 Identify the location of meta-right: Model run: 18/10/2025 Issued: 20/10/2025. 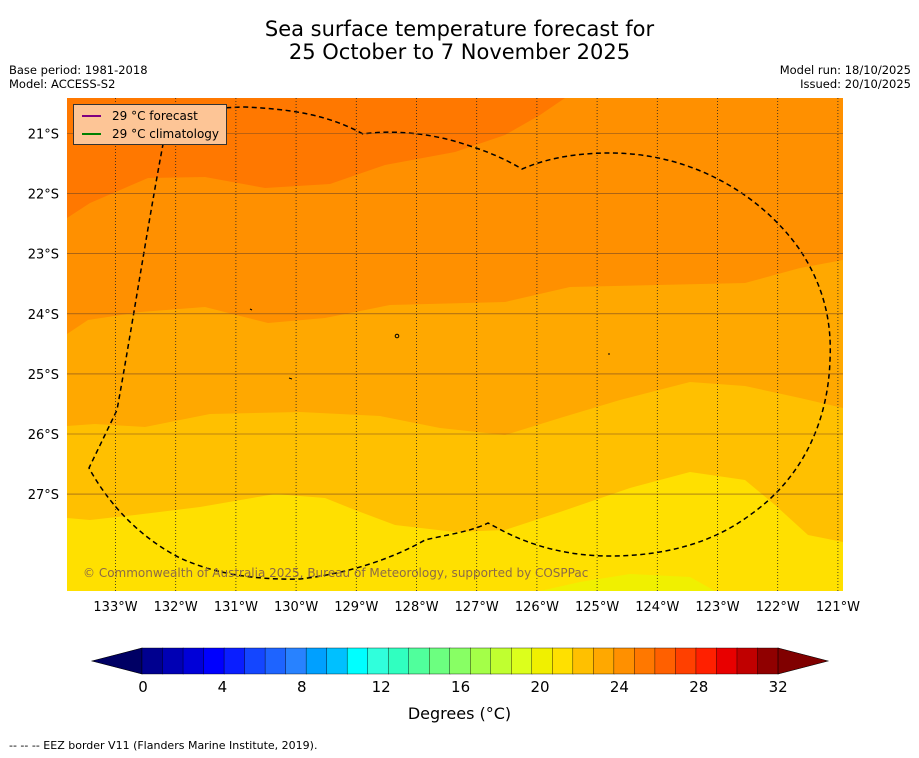
(845, 77).